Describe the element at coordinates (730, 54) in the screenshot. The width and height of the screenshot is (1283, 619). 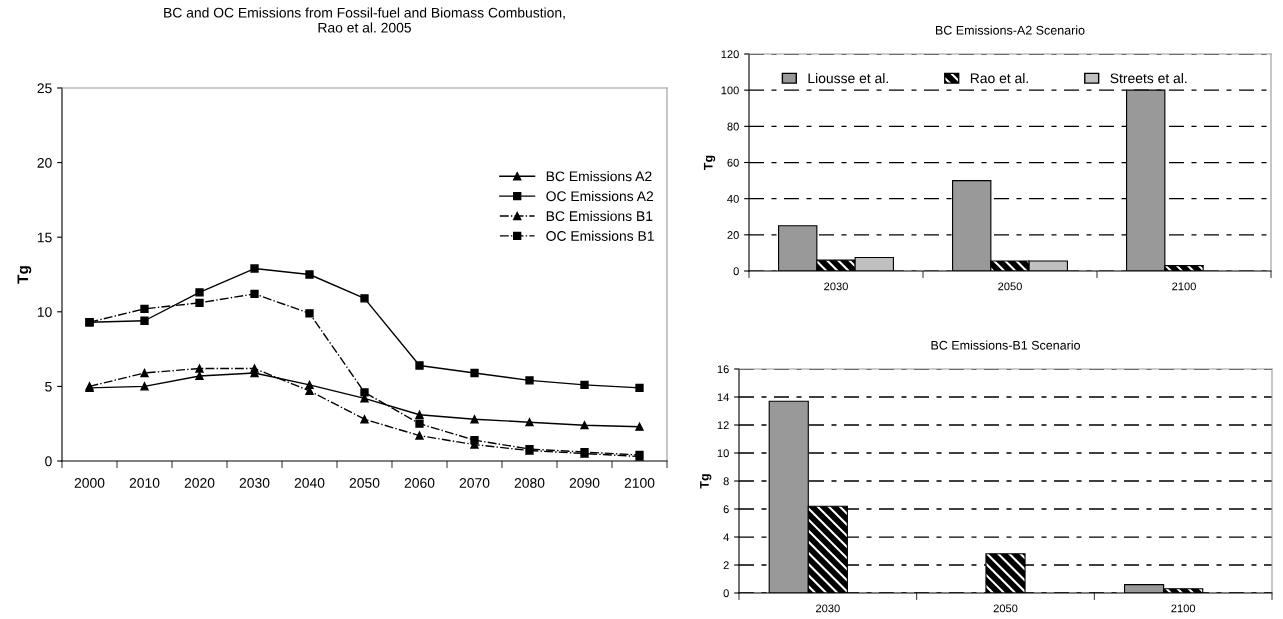
I see `y-tick-label: 120` at that location.